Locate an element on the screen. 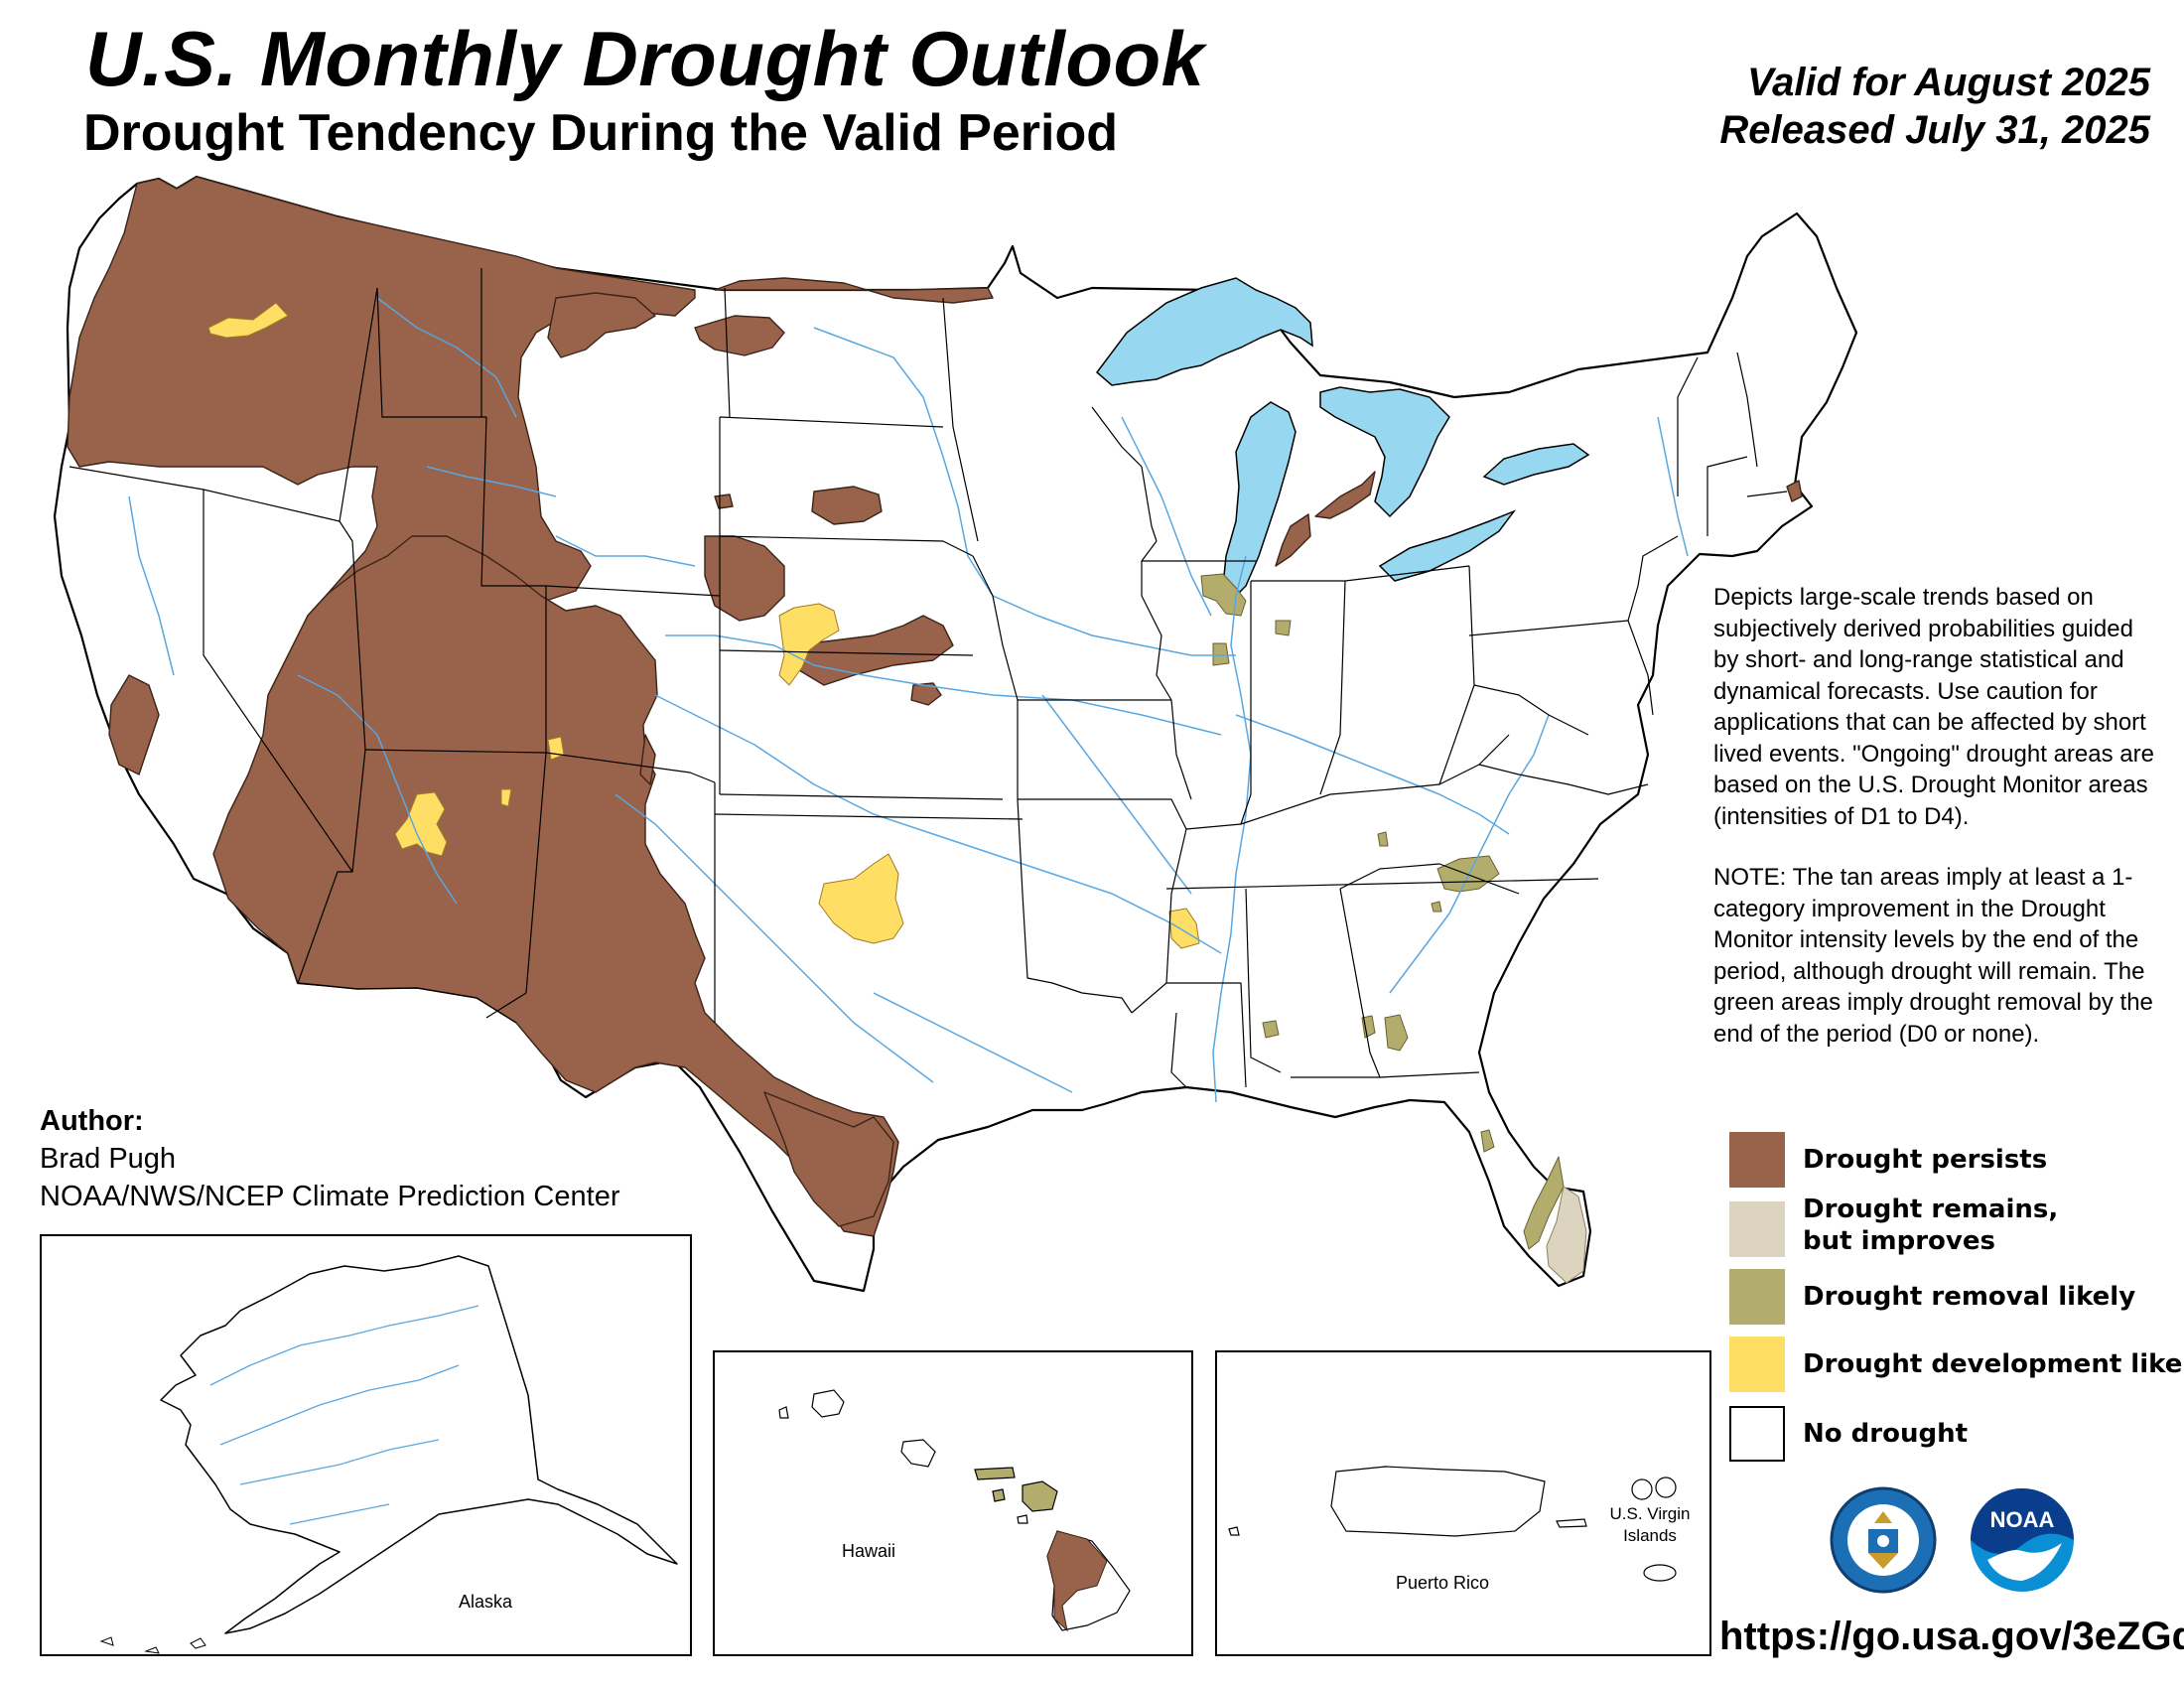 The width and height of the screenshot is (2184, 1688). alaska-outline is located at coordinates (419, 1444).